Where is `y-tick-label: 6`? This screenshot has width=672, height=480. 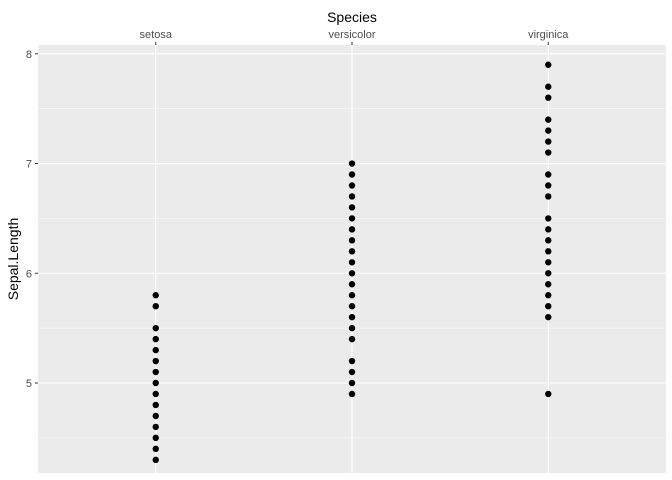 y-tick-label: 6 is located at coordinates (29, 274).